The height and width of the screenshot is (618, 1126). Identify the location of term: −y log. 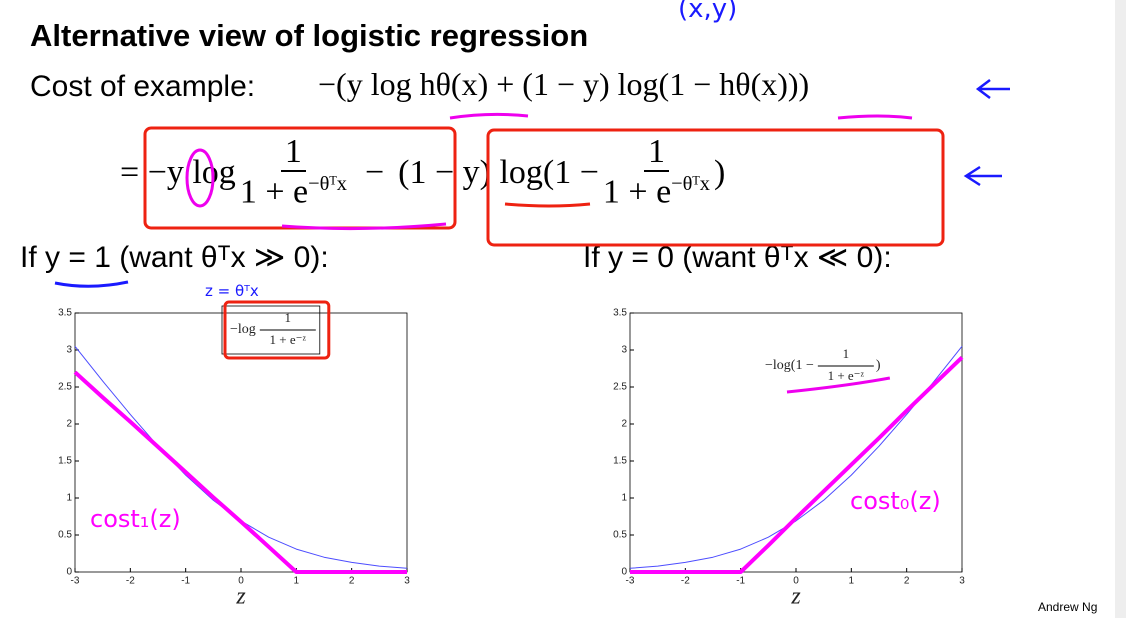
(191, 172).